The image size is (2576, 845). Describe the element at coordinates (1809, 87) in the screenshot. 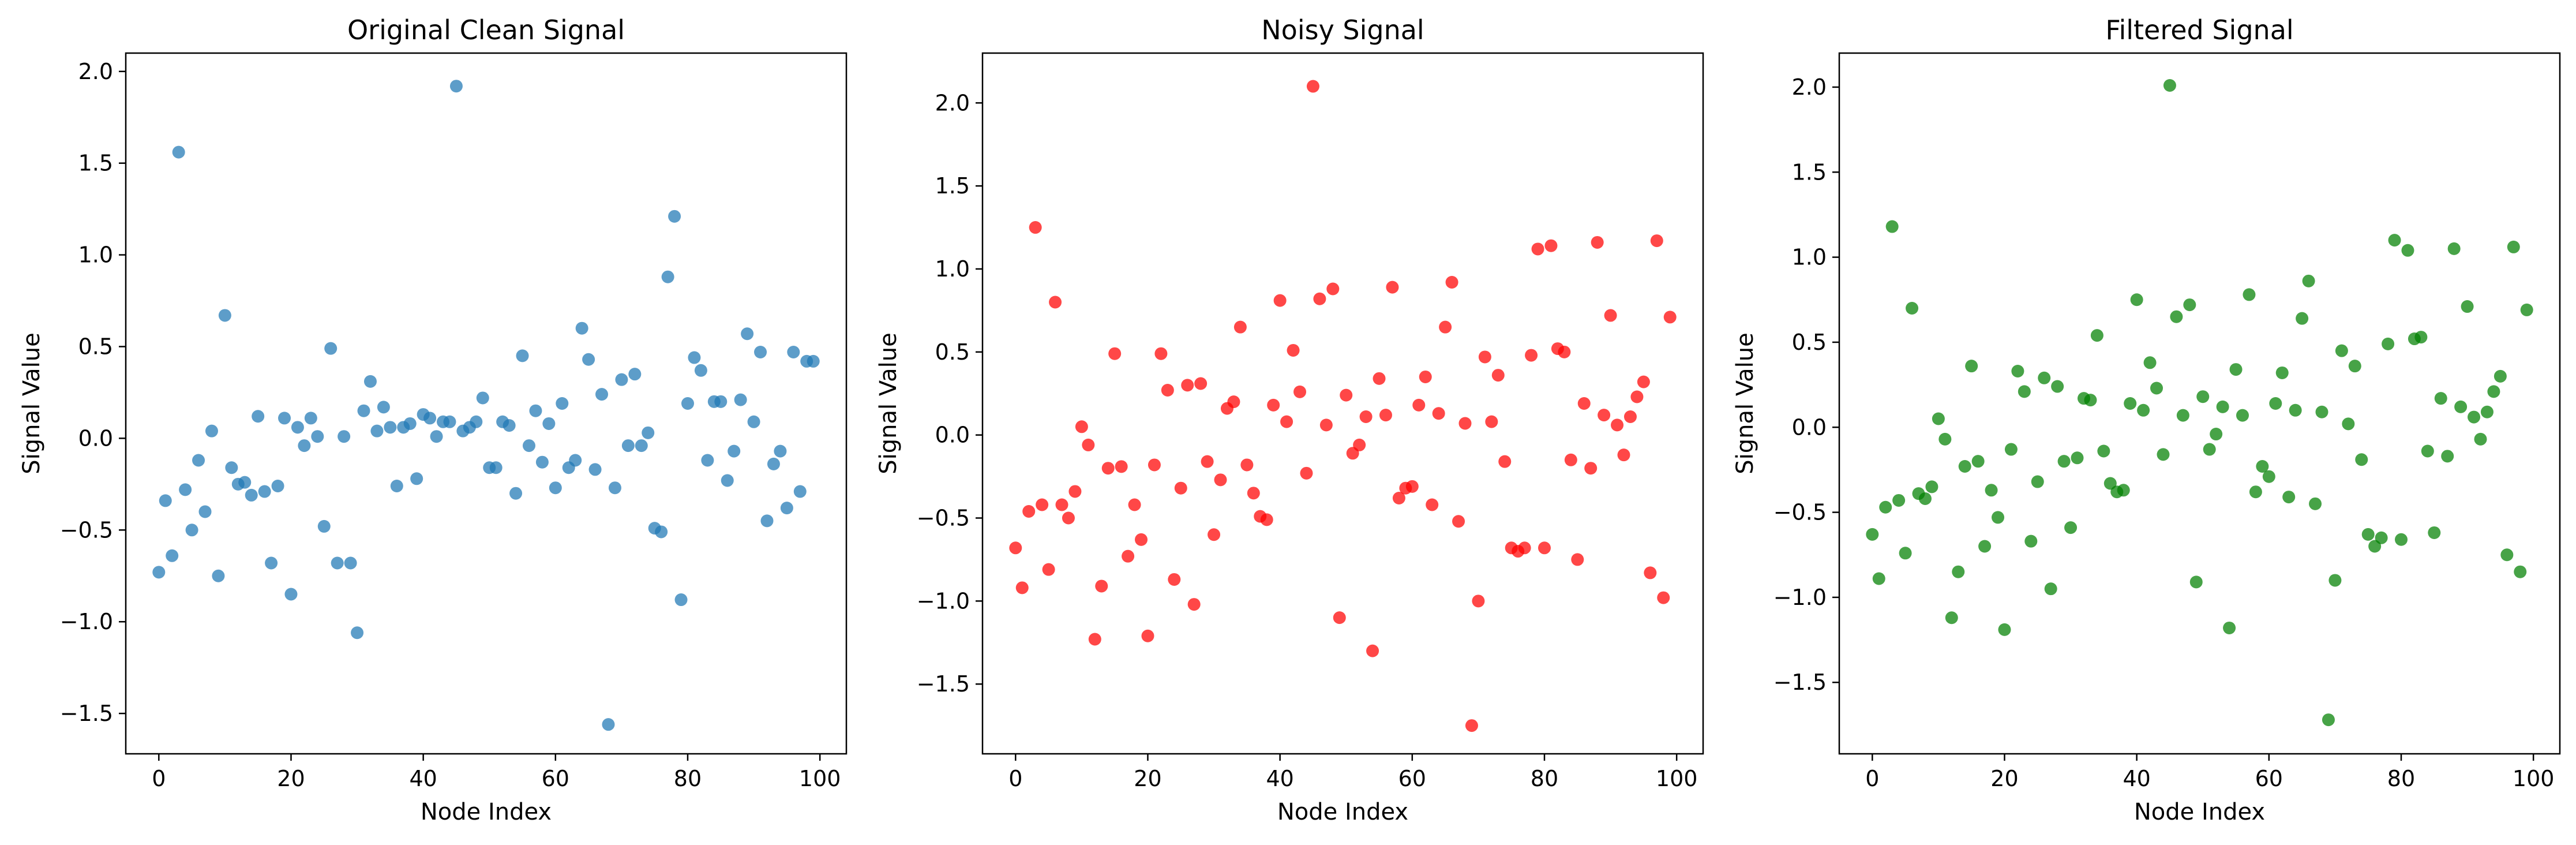

I see `y-tick-label: 2.0` at that location.